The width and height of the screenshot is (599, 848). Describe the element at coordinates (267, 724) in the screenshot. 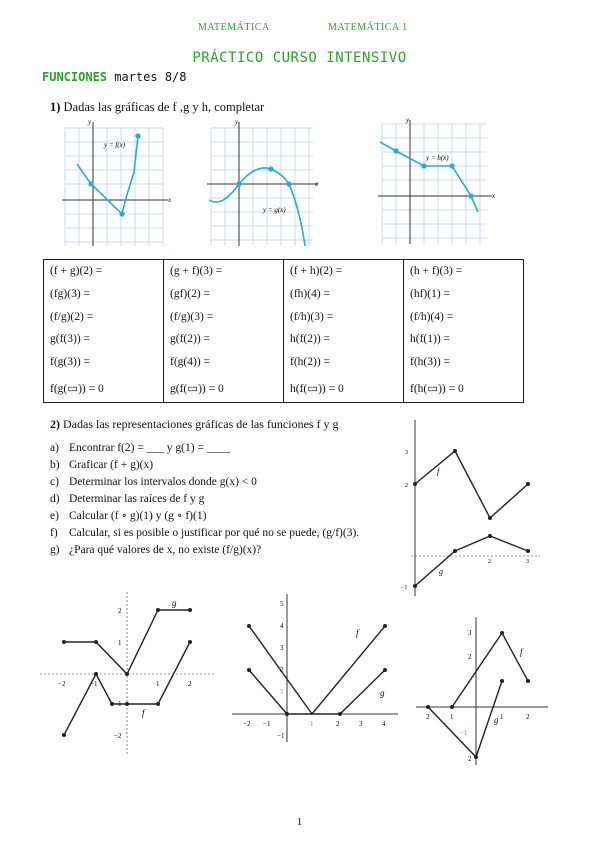

I see `plot-3-tick: −1` at that location.